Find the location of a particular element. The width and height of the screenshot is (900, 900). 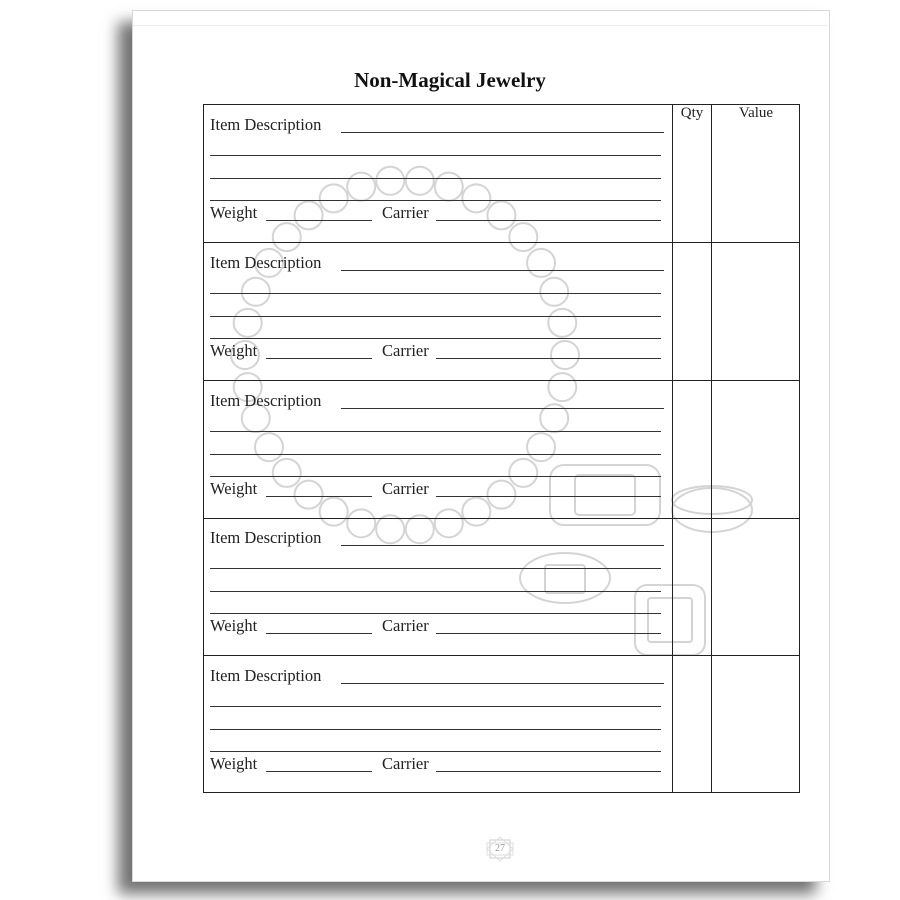

page-title: Non-Magical Jewelry is located at coordinates (450, 80).